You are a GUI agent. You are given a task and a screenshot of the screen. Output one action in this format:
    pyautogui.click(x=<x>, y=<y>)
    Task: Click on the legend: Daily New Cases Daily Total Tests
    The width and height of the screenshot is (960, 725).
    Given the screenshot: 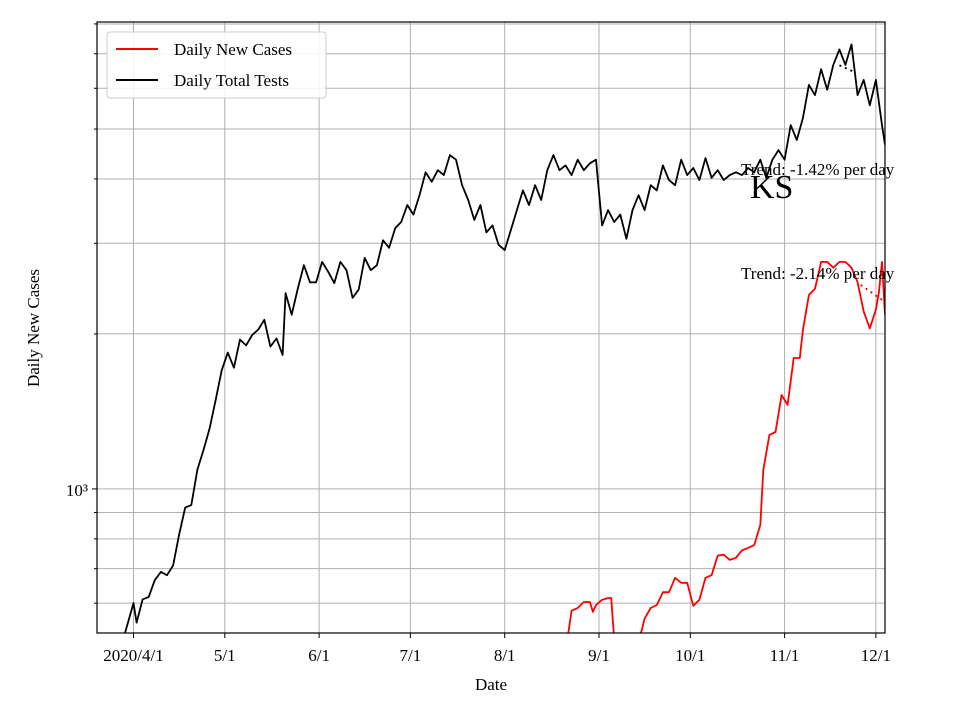 What is the action you would take?
    pyautogui.click(x=216, y=65)
    